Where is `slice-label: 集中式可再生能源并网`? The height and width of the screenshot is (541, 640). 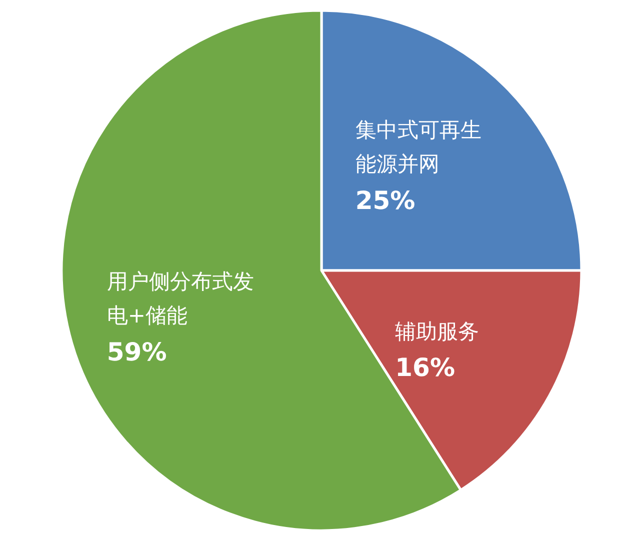 slice-label: 集中式可再生能源并网 is located at coordinates (418, 147).